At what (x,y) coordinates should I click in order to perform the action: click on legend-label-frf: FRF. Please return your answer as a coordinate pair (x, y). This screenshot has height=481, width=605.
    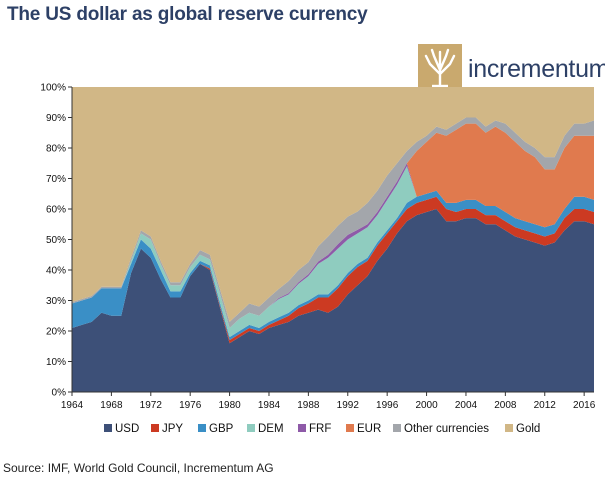
    Looking at the image, I should click on (320, 429).